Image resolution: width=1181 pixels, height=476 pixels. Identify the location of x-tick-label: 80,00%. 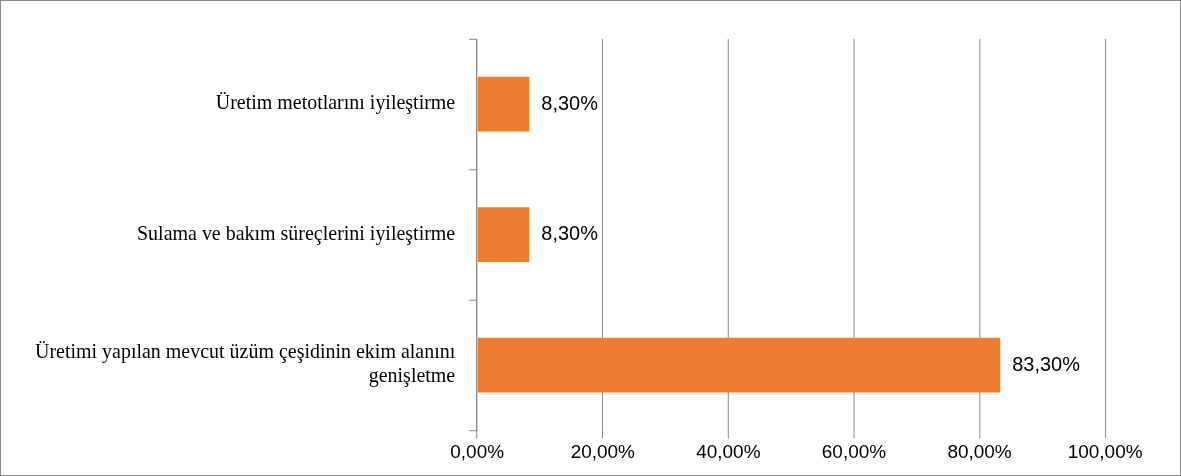
(979, 451).